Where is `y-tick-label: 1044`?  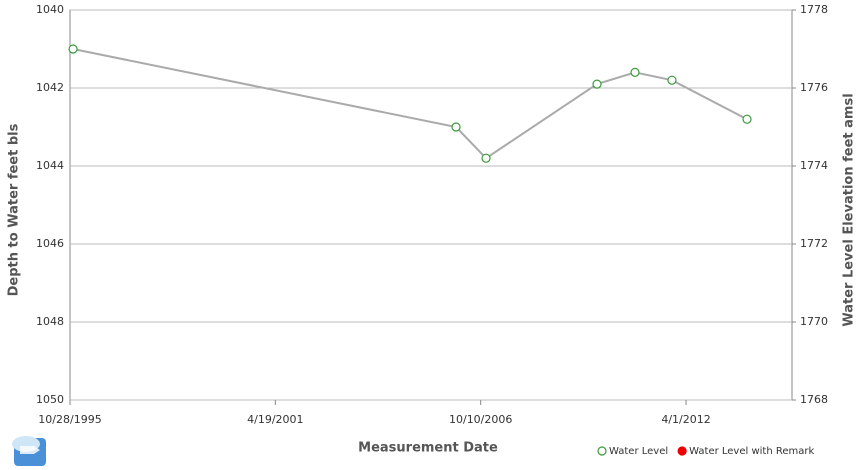
y-tick-label: 1044 is located at coordinates (50, 165).